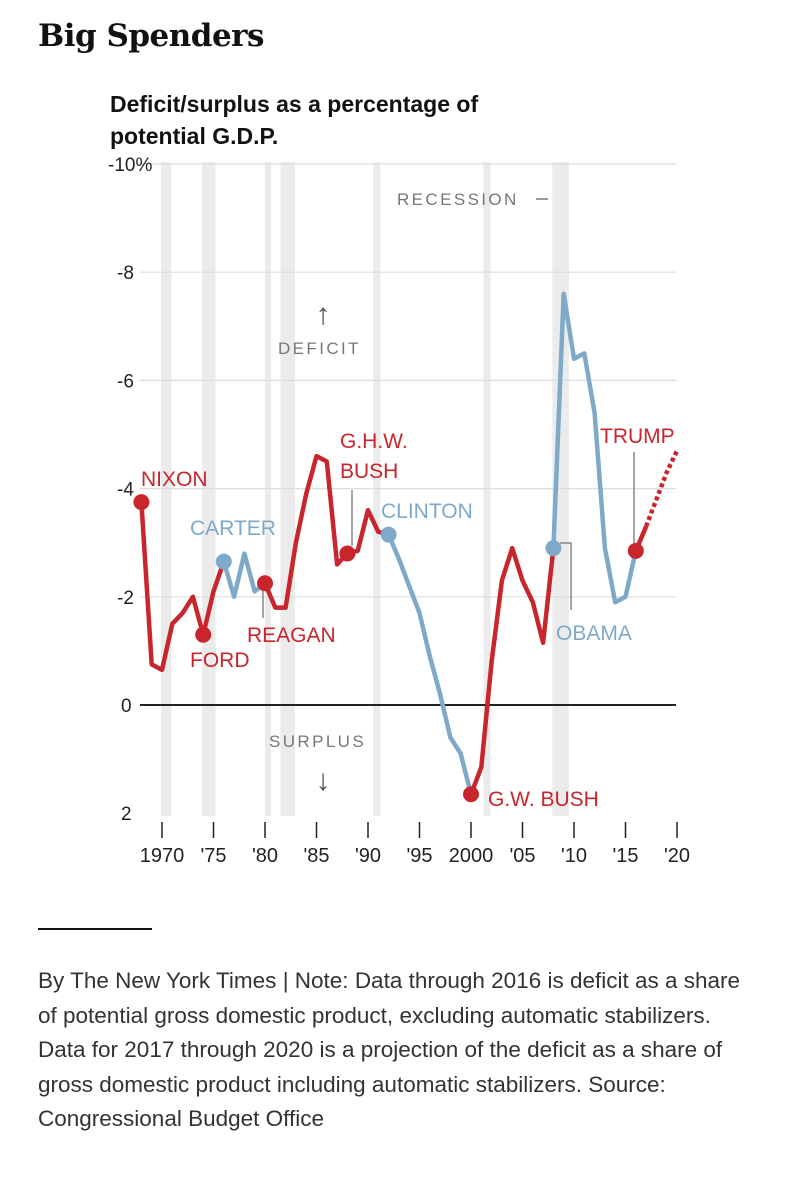  Describe the element at coordinates (637, 436) in the screenshot. I see `label-trump: TRUMP` at that location.